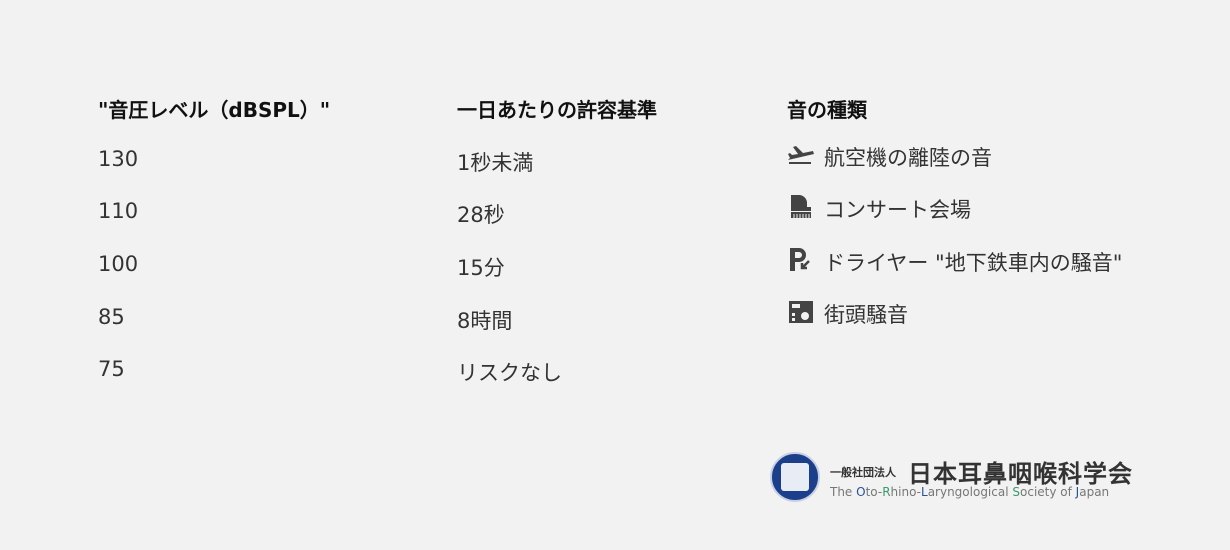 This screenshot has width=1230, height=550. I want to click on level-cell: 130, so click(118, 159).